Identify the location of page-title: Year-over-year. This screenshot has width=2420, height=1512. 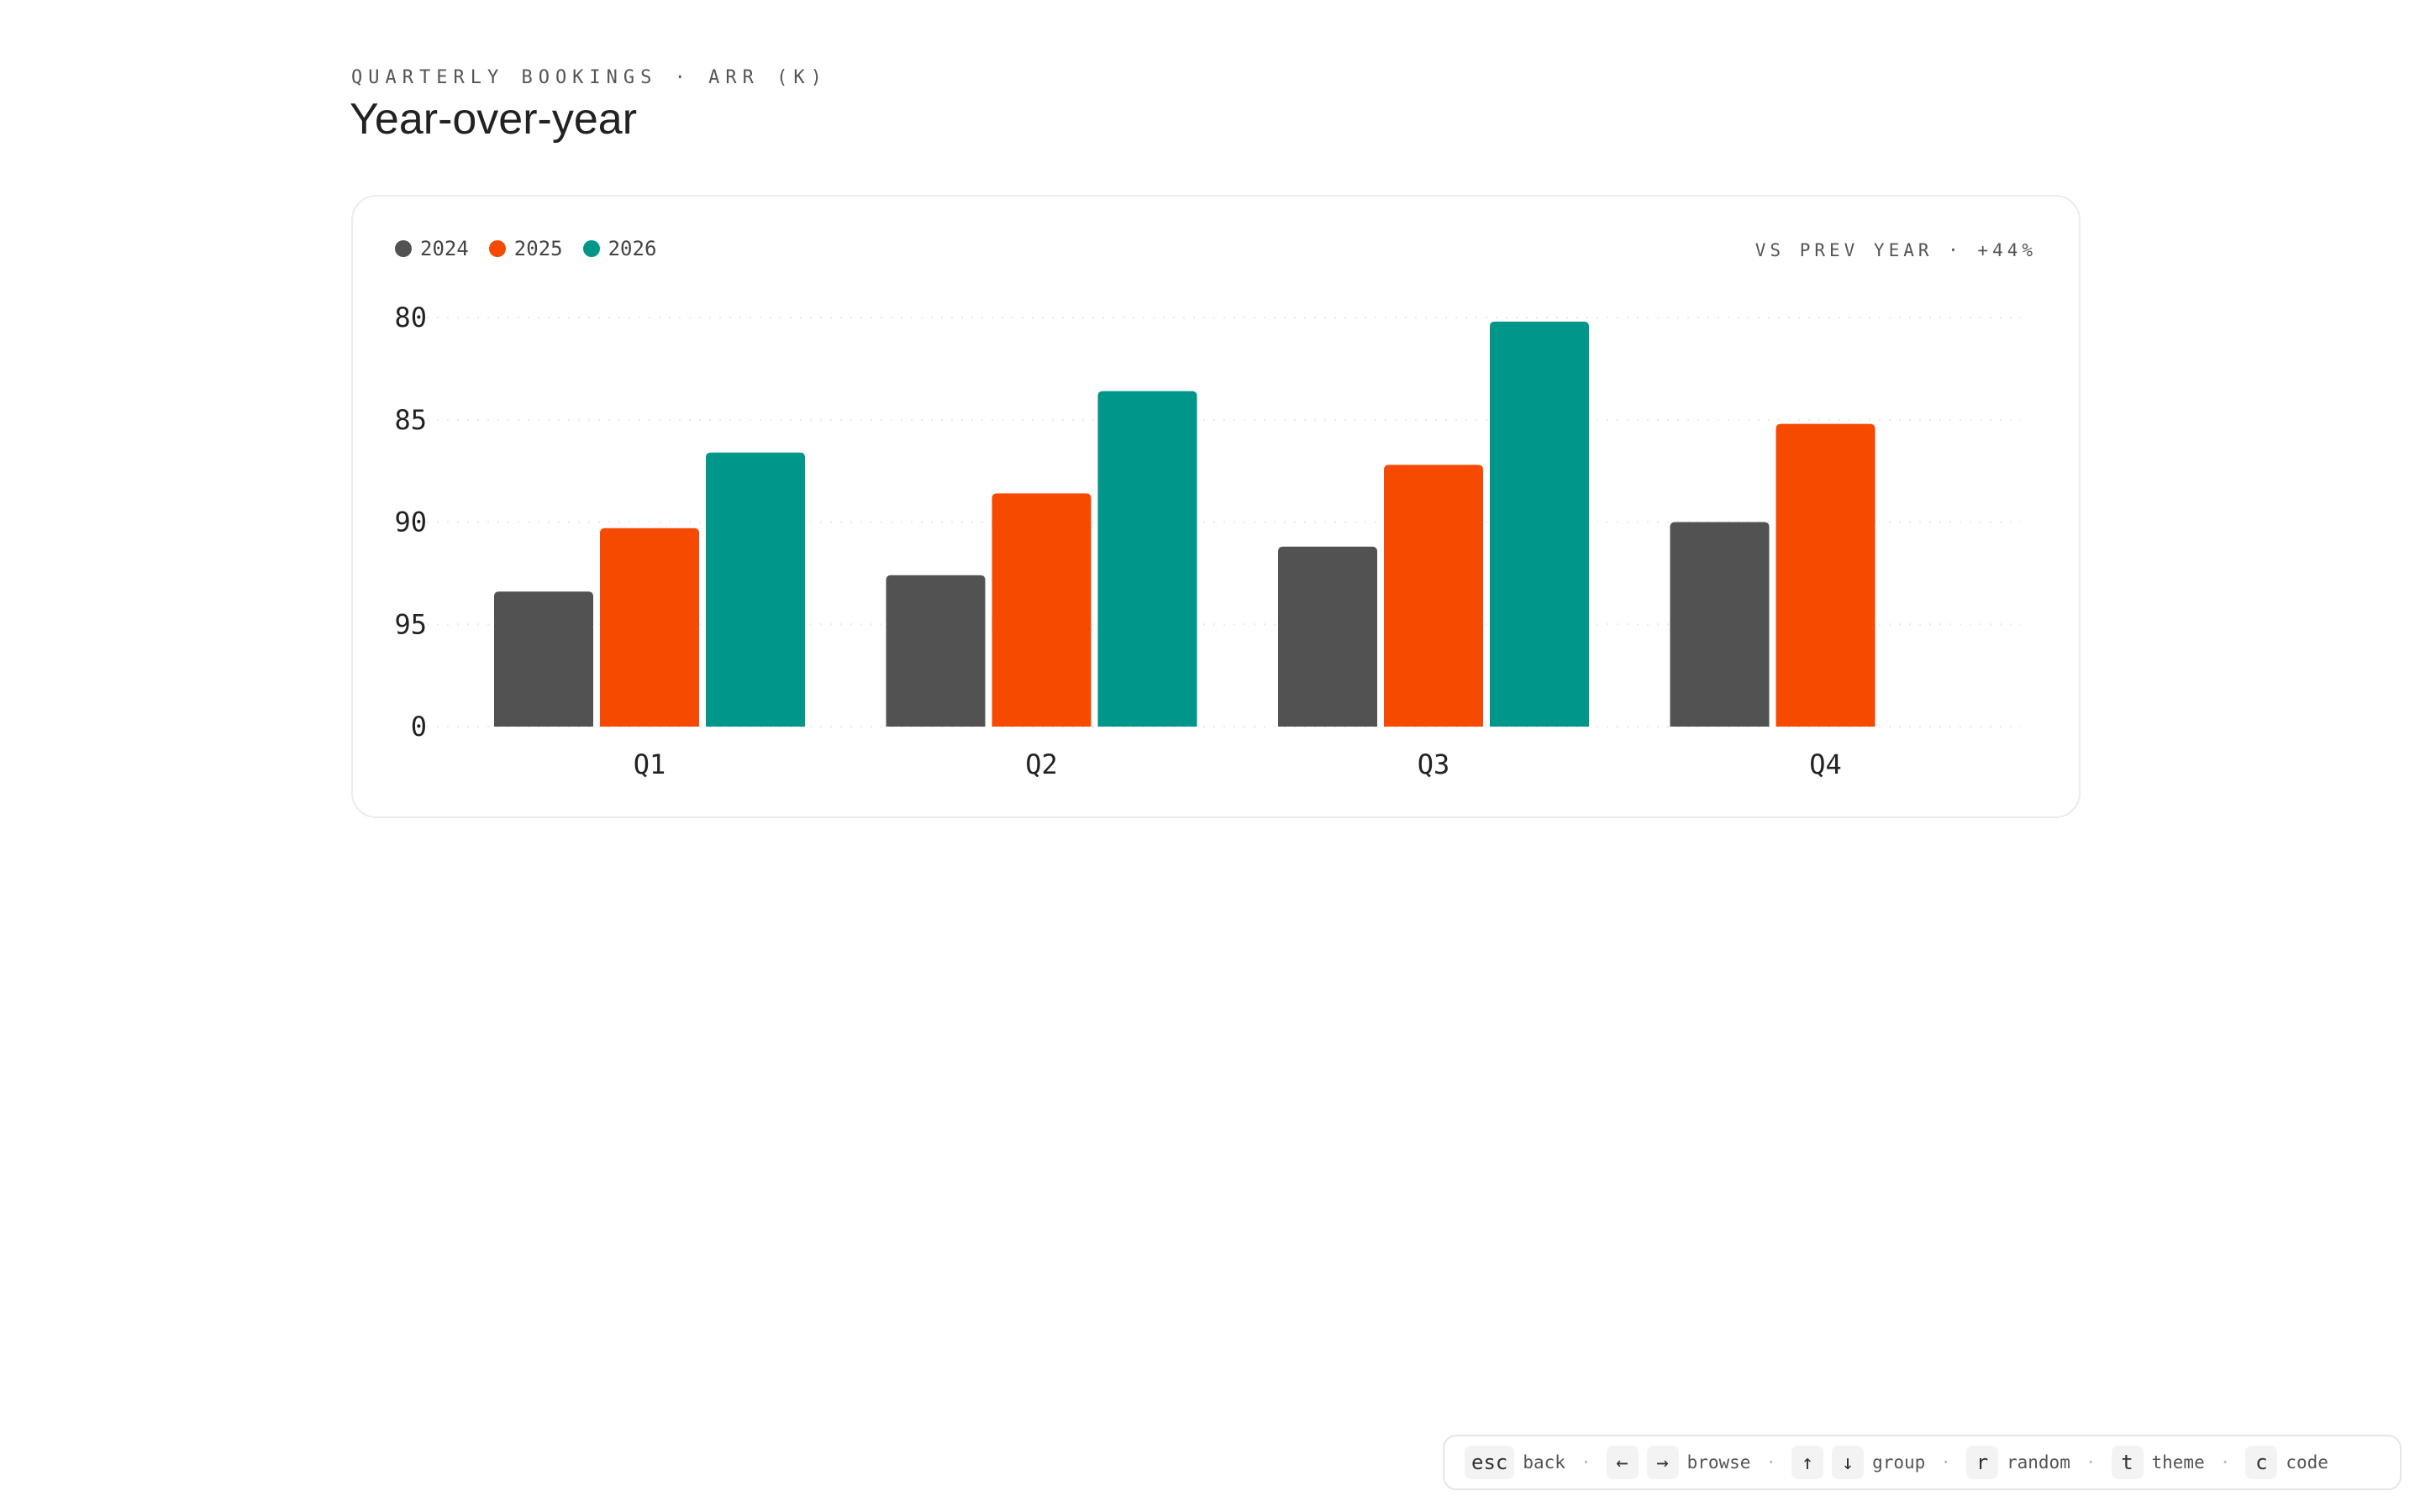
(494, 119).